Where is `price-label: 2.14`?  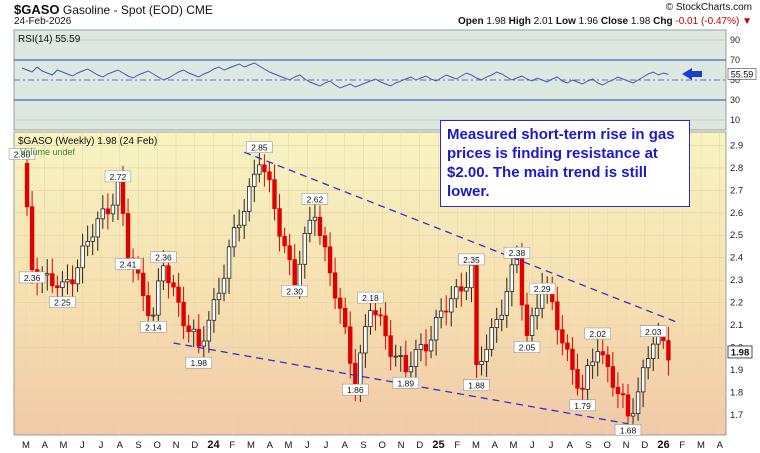
price-label: 2.14 is located at coordinates (153, 327).